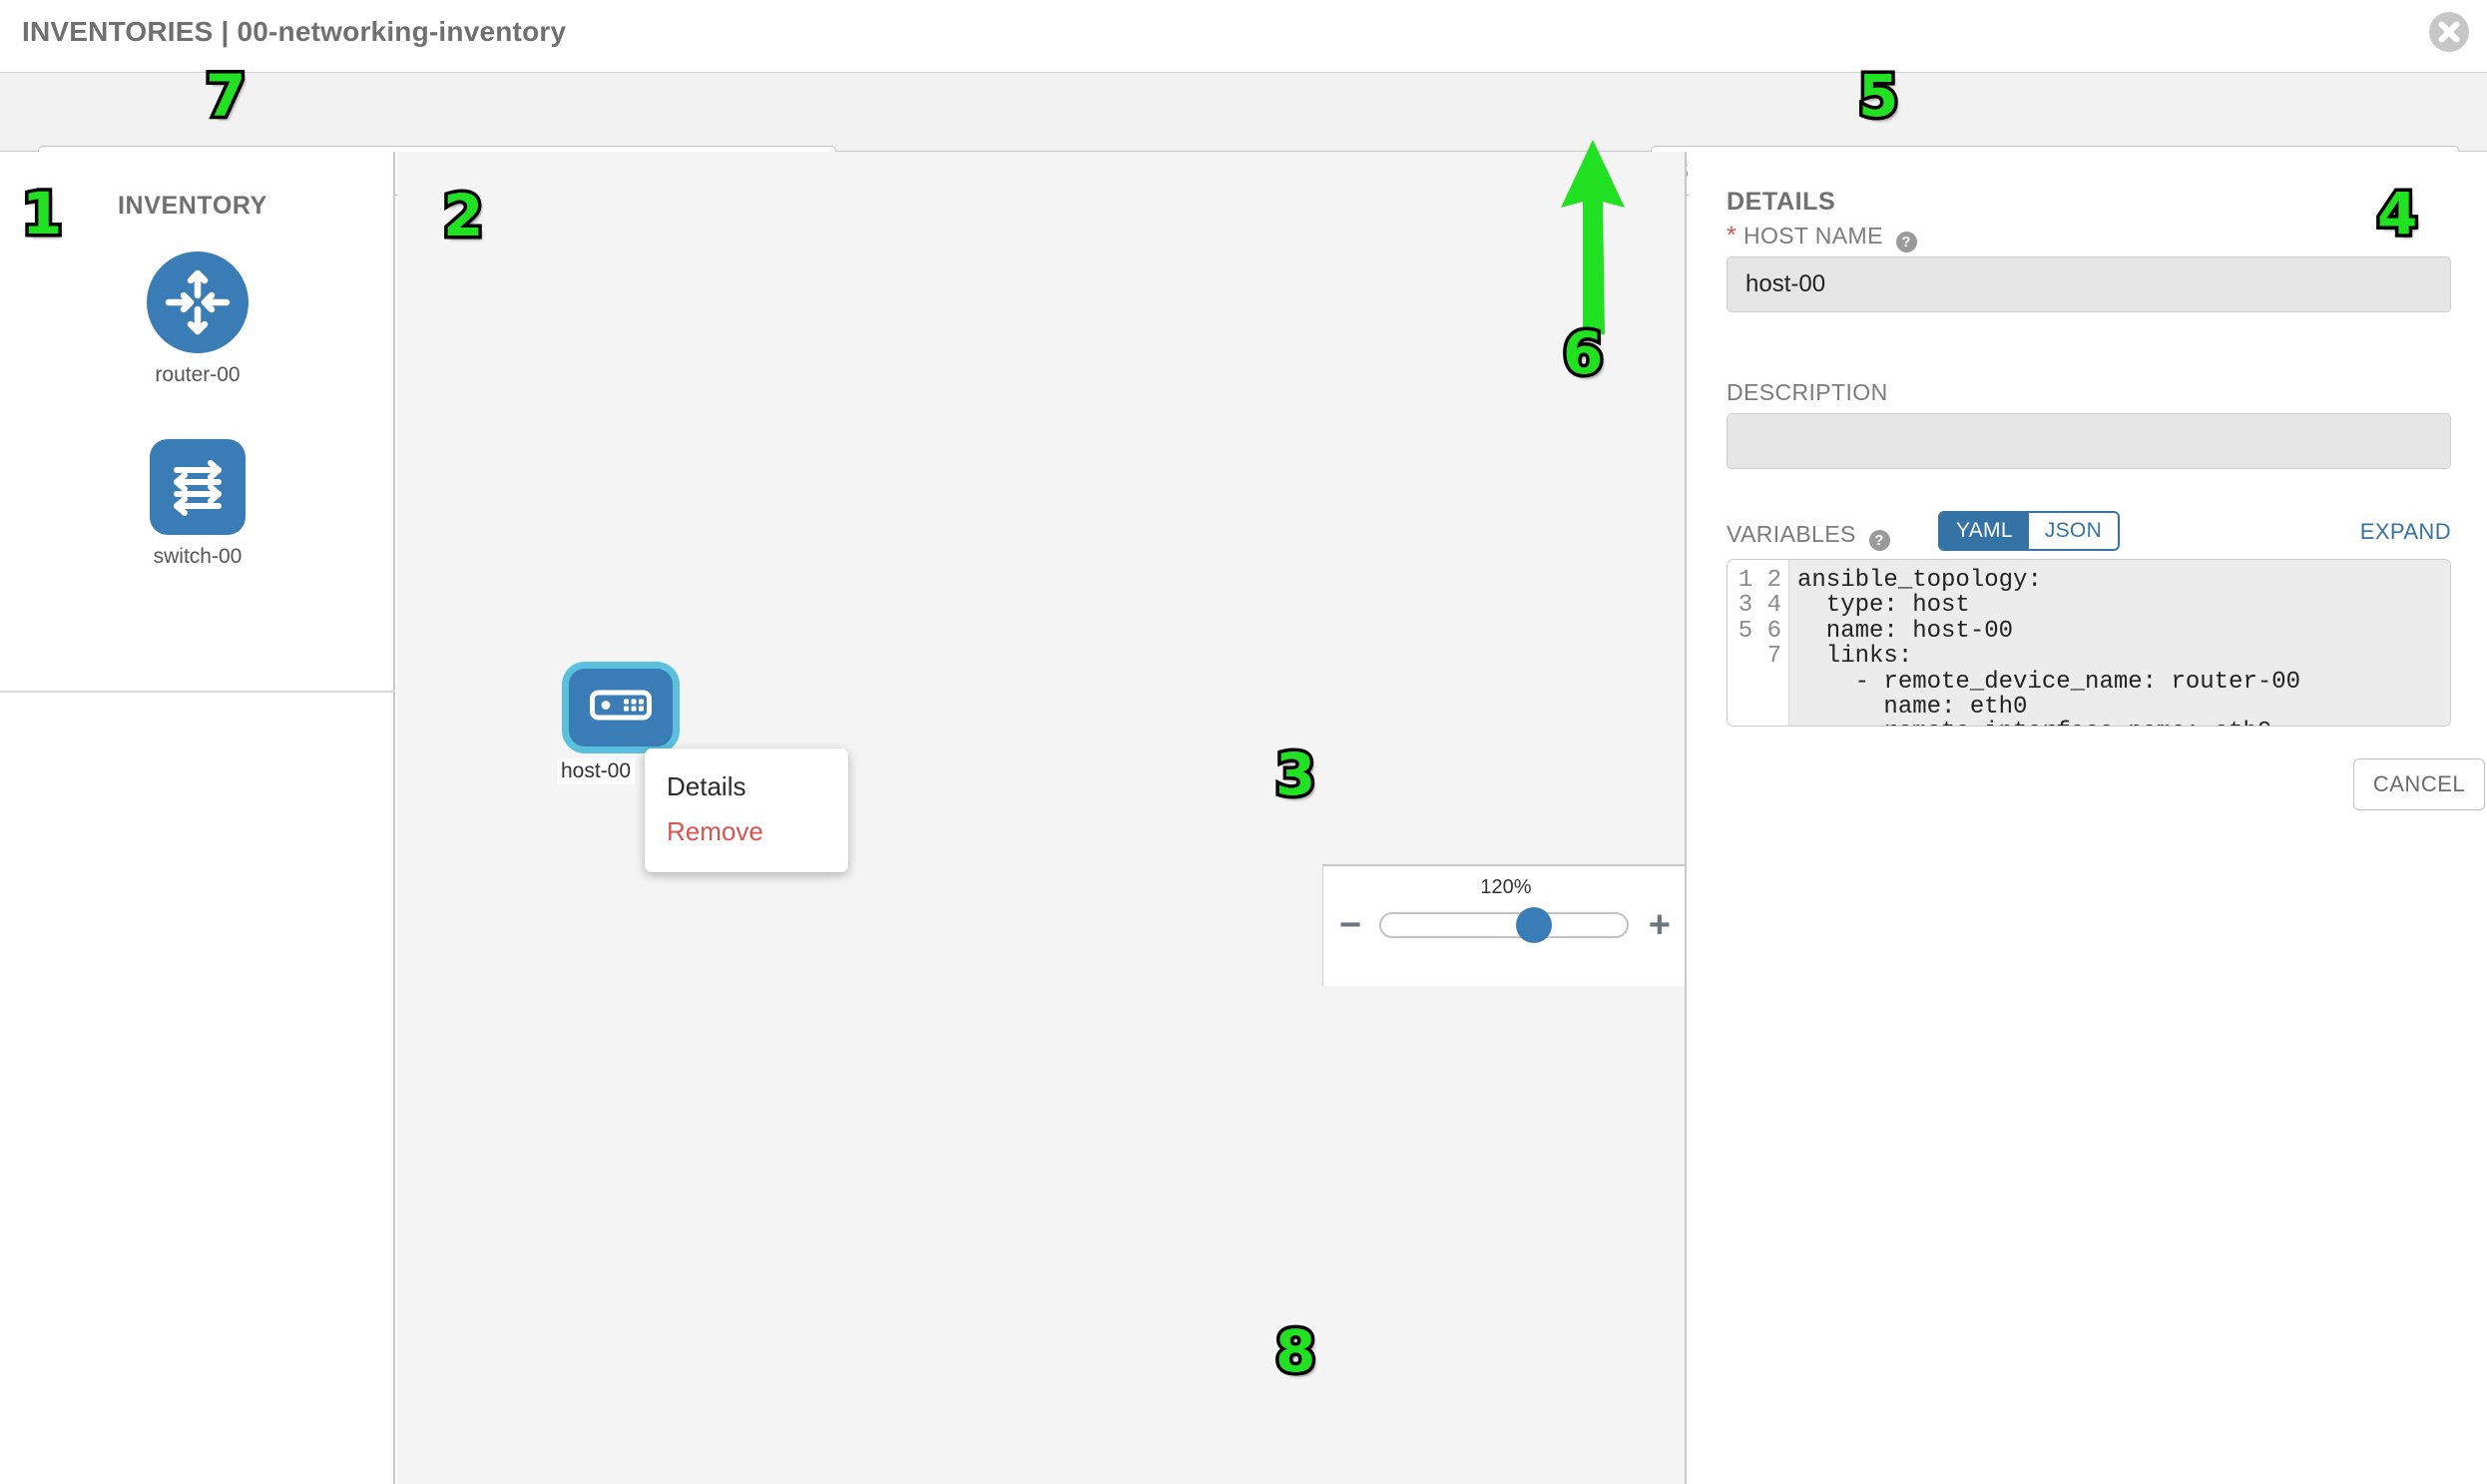 The image size is (2487, 1484). Describe the element at coordinates (198, 374) in the screenshot. I see `sidebar-item-label: router-00` at that location.